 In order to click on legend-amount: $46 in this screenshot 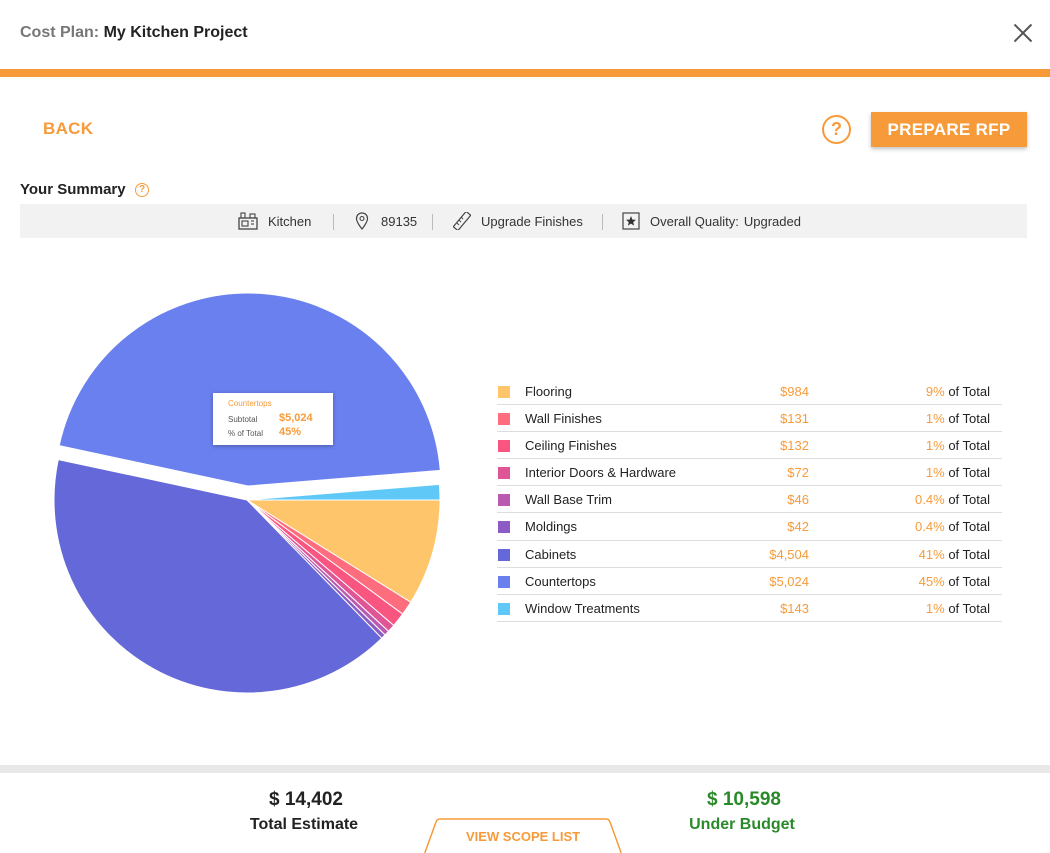, I will do `click(798, 500)`.